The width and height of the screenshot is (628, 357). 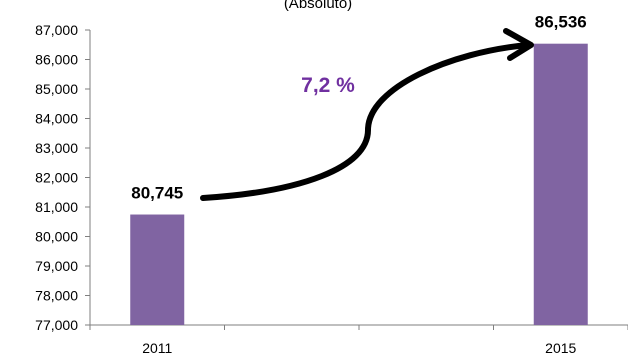 What do you see at coordinates (87, 177) in the screenshot?
I see `y-axis-ticks` at bounding box center [87, 177].